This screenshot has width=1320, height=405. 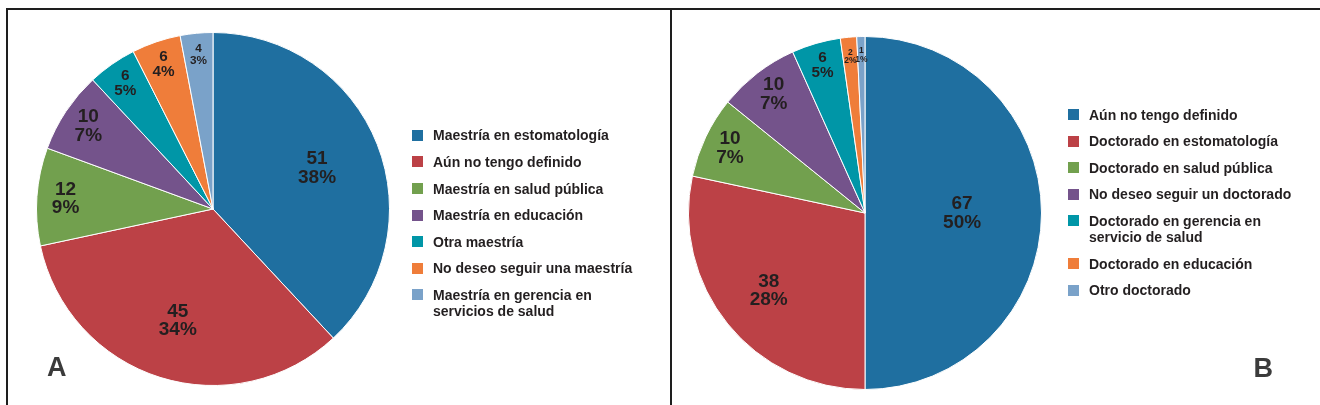 What do you see at coordinates (1263, 367) in the screenshot?
I see `text: B` at bounding box center [1263, 367].